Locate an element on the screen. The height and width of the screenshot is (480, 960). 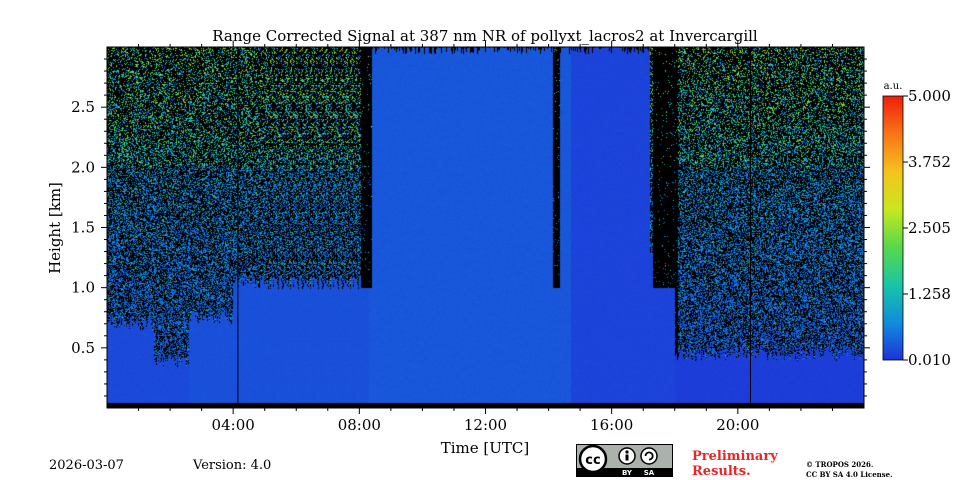
colorbar-tick-label: 5.000 is located at coordinates (929, 96).